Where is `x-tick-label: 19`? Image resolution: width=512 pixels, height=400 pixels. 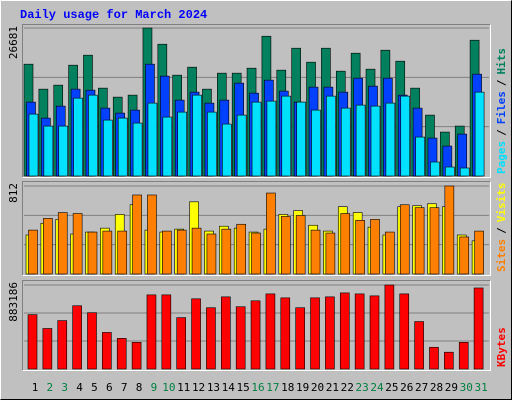
x-tick-label: 19 is located at coordinates (302, 387).